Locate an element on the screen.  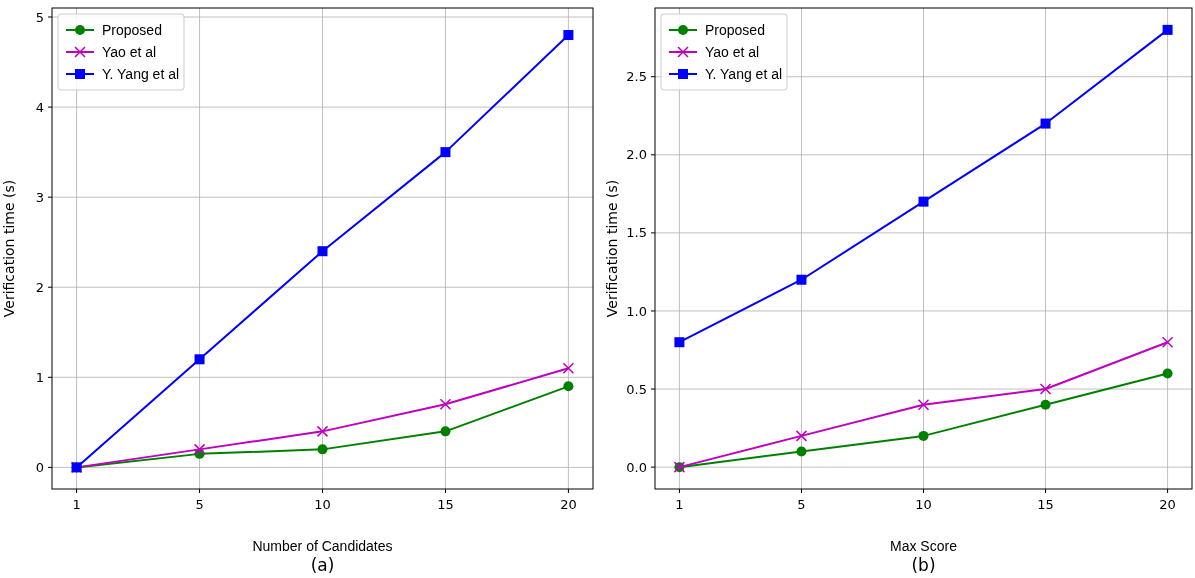
y-tick-label: 3 is located at coordinates (39, 197).